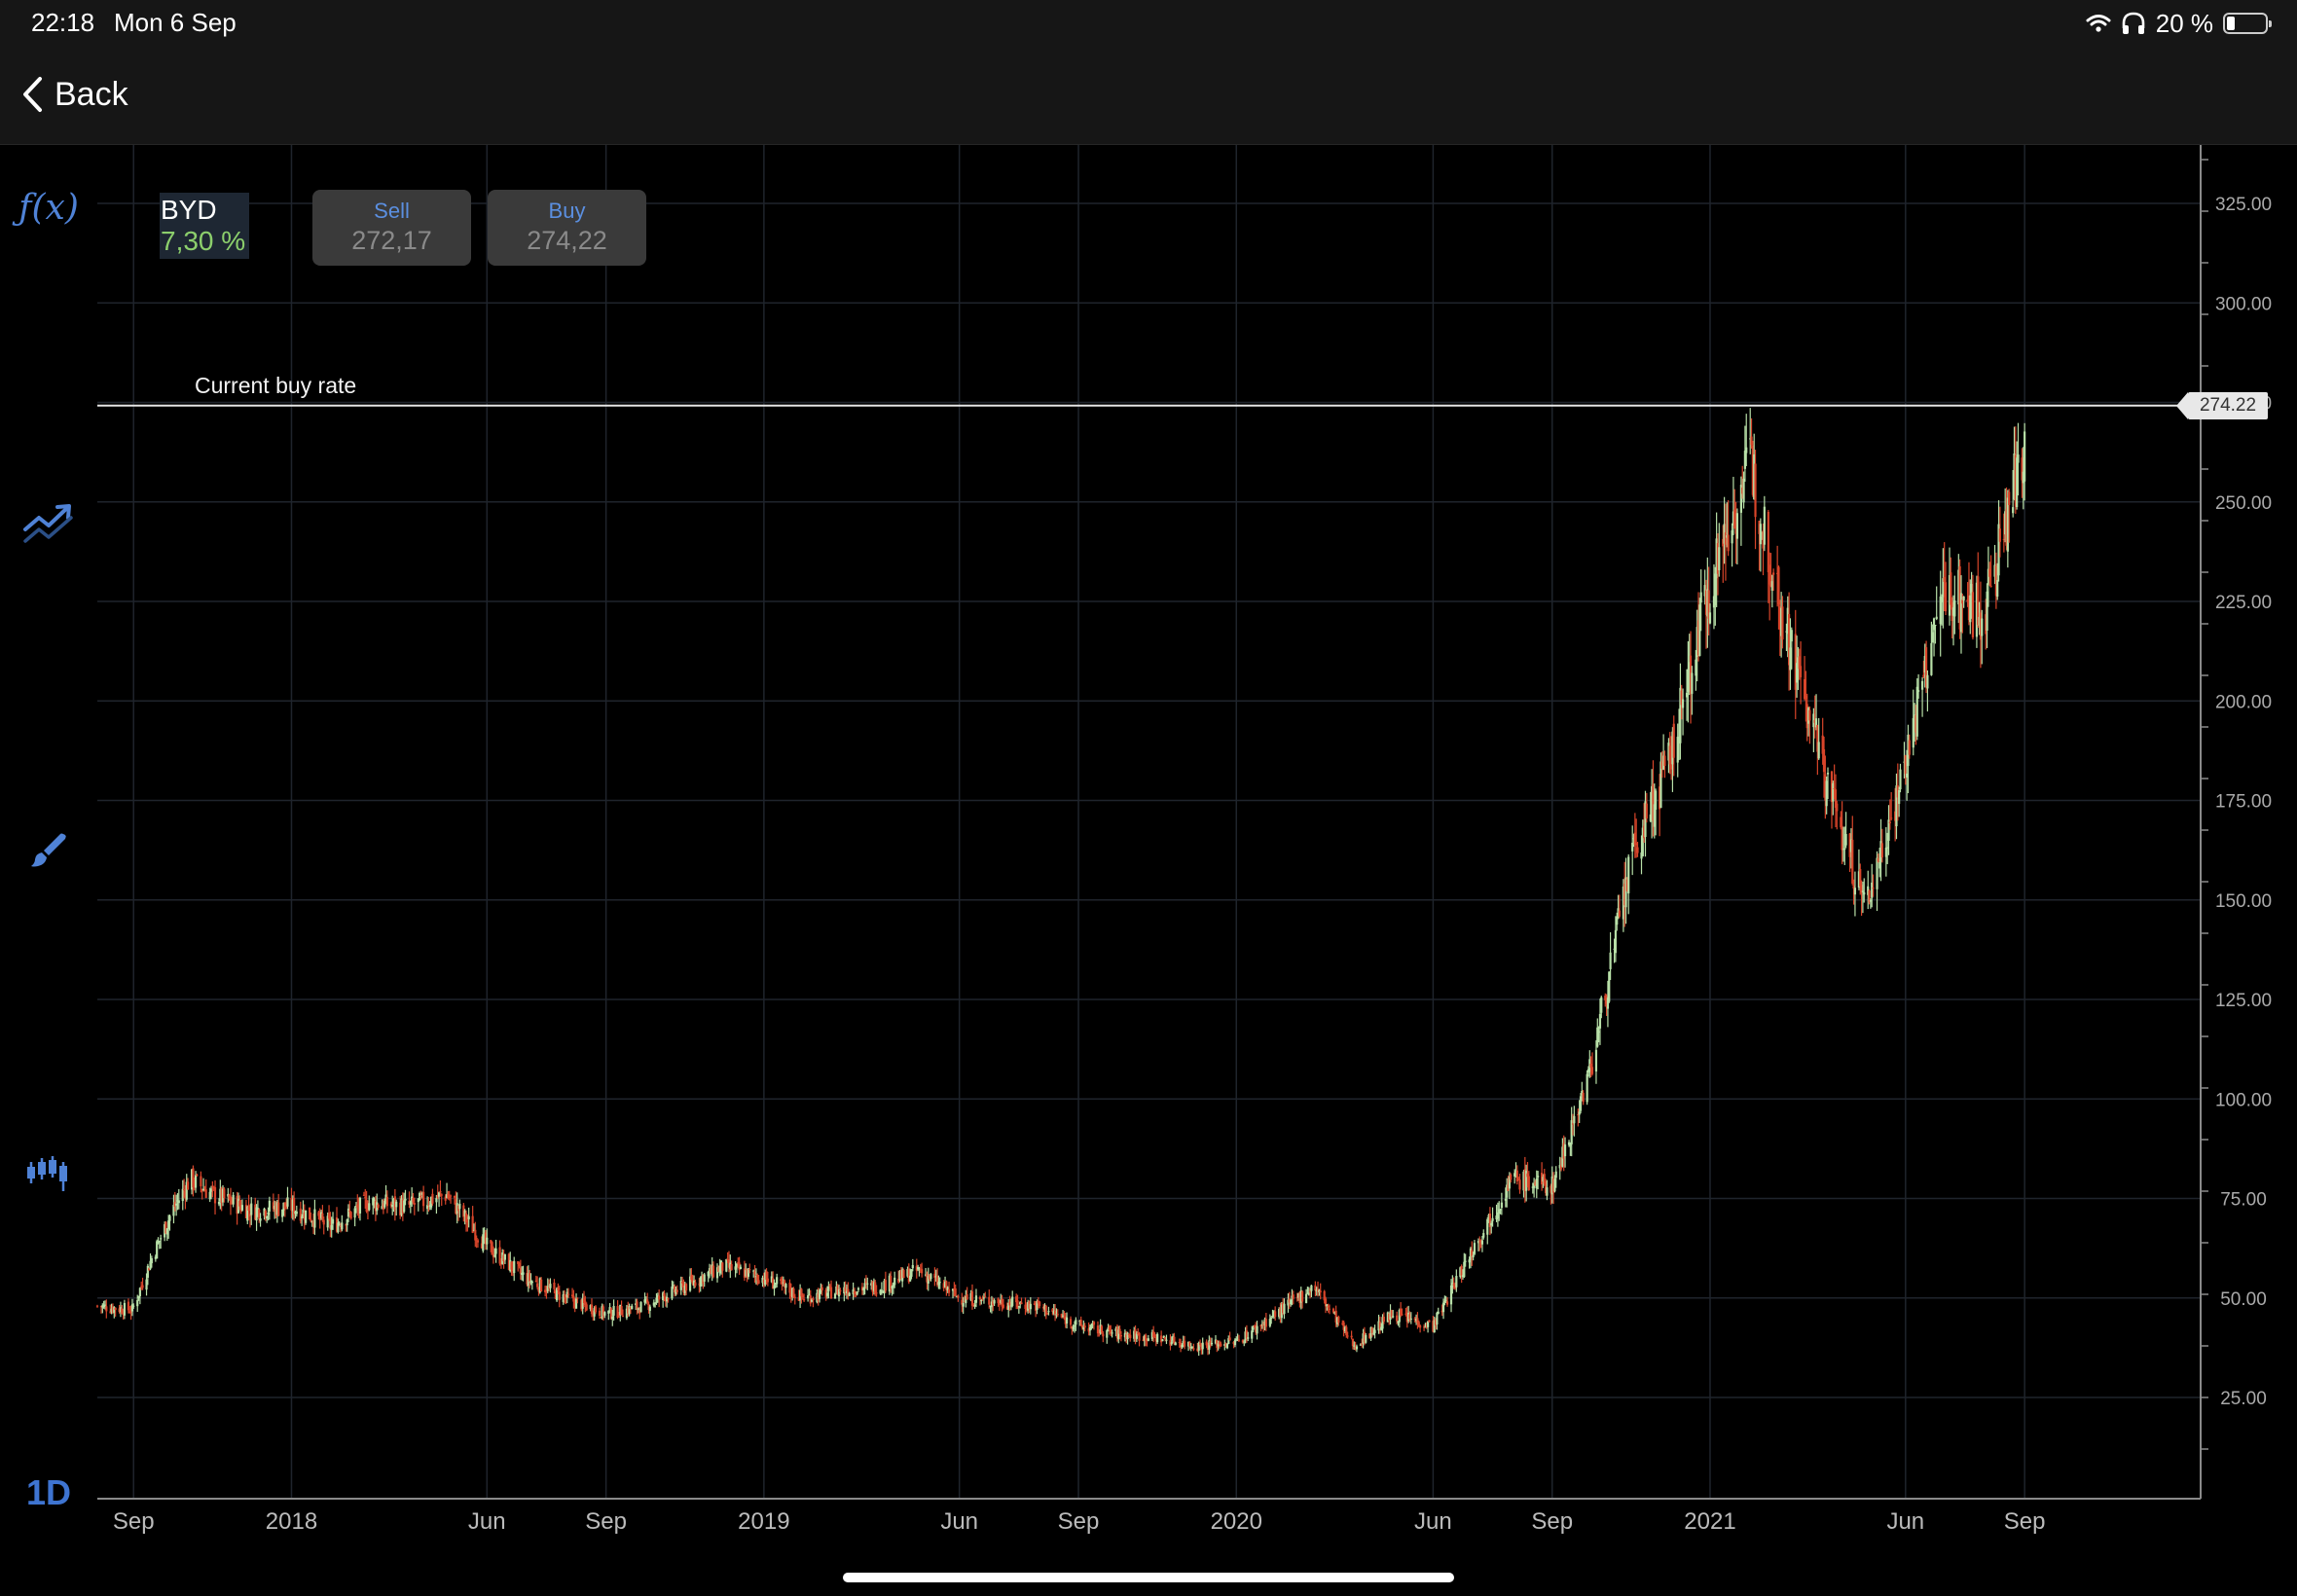 Image resolution: width=2297 pixels, height=1596 pixels. What do you see at coordinates (49, 1174) in the screenshot?
I see `chart-type-button` at bounding box center [49, 1174].